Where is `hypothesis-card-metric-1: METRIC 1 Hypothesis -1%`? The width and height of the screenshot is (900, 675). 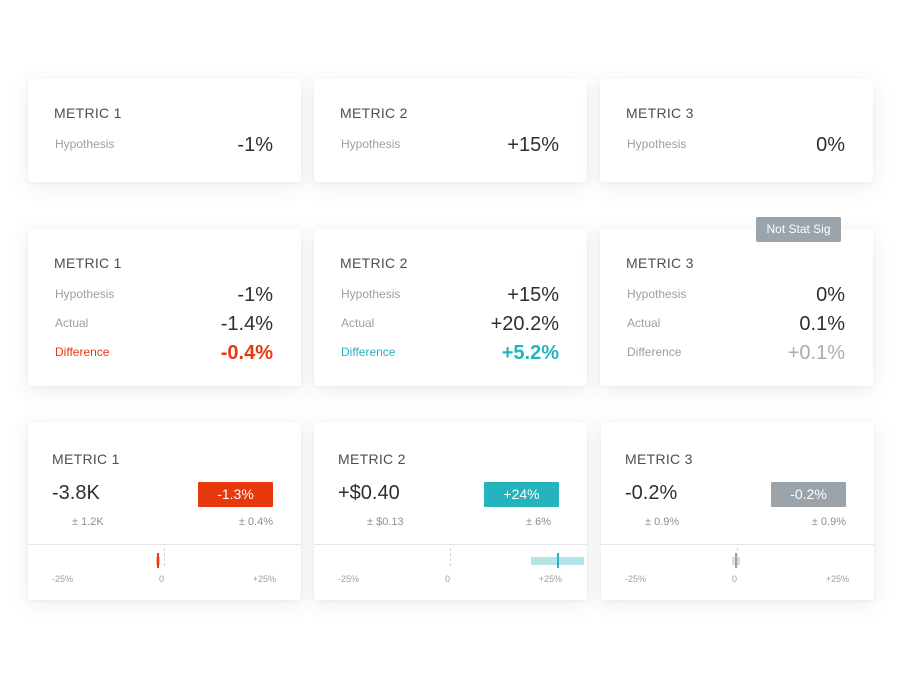
hypothesis-card-metric-1: METRIC 1 Hypothesis -1% is located at coordinates (164, 130).